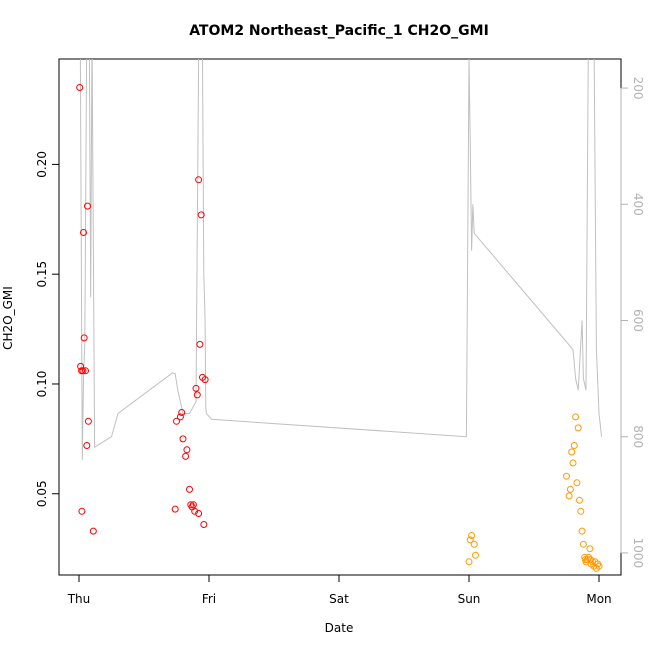 The height and width of the screenshot is (650, 650). Describe the element at coordinates (638, 204) in the screenshot. I see `y2-tick-label: 400` at that location.